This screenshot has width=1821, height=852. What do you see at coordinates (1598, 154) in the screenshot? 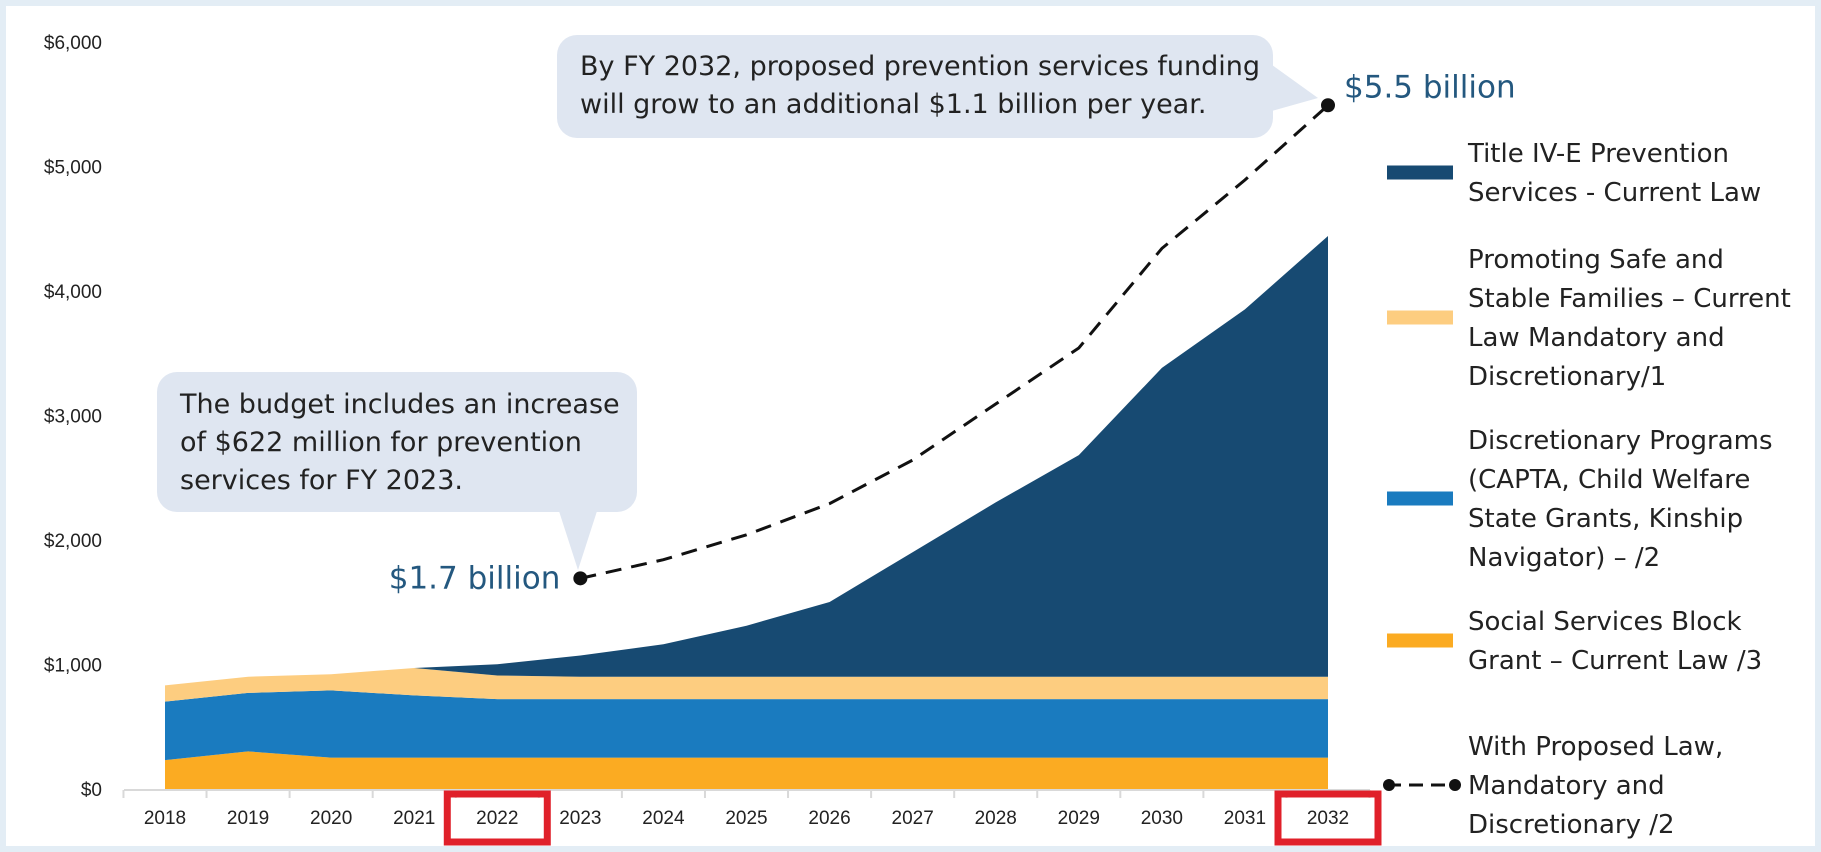
I see `legend-text-line: Title IV-E Prevention` at bounding box center [1598, 154].